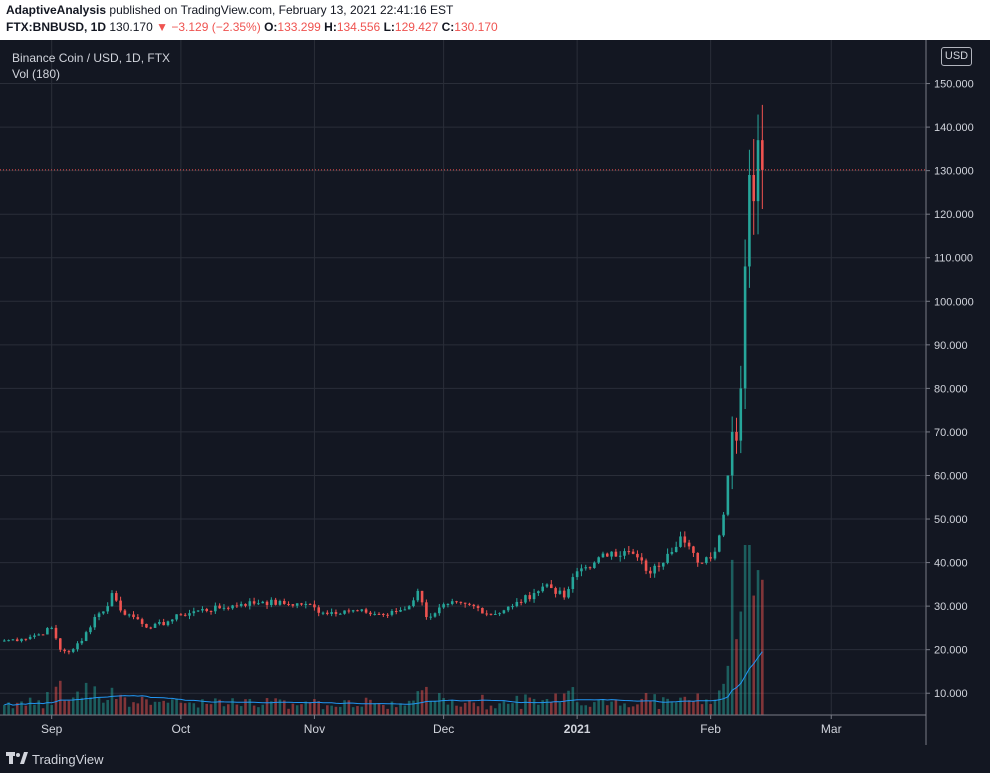 Image resolution: width=990 pixels, height=773 pixels. Describe the element at coordinates (17, 758) in the screenshot. I see `tradingview-logo-icon` at that location.